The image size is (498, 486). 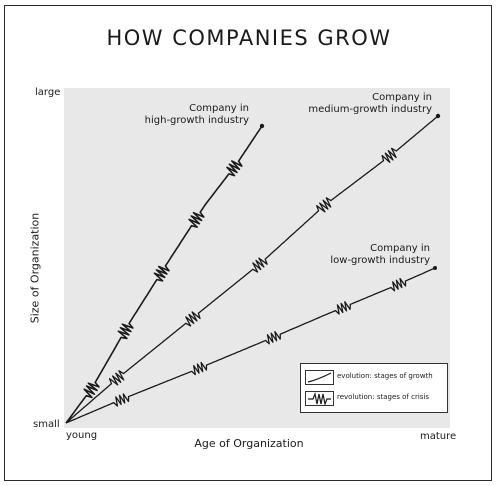 I want to click on revolution-zigzag-icon, so click(x=319, y=399).